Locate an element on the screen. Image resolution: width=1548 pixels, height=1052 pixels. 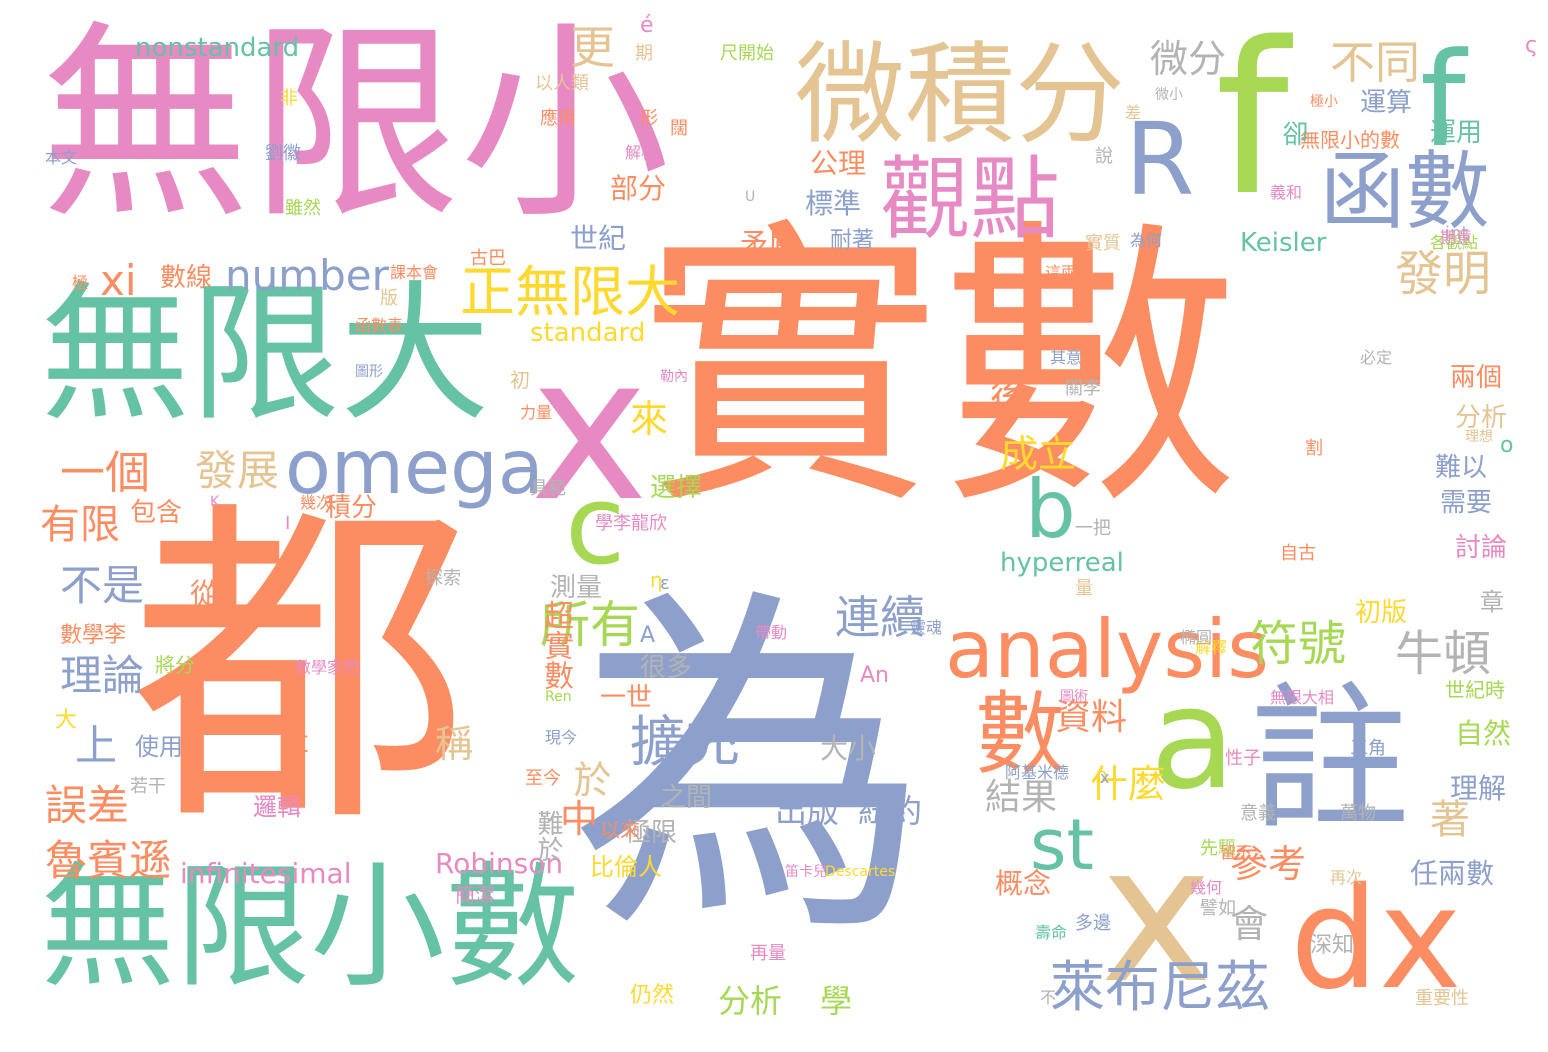
cloud-word: 微小 is located at coordinates (1169, 95).